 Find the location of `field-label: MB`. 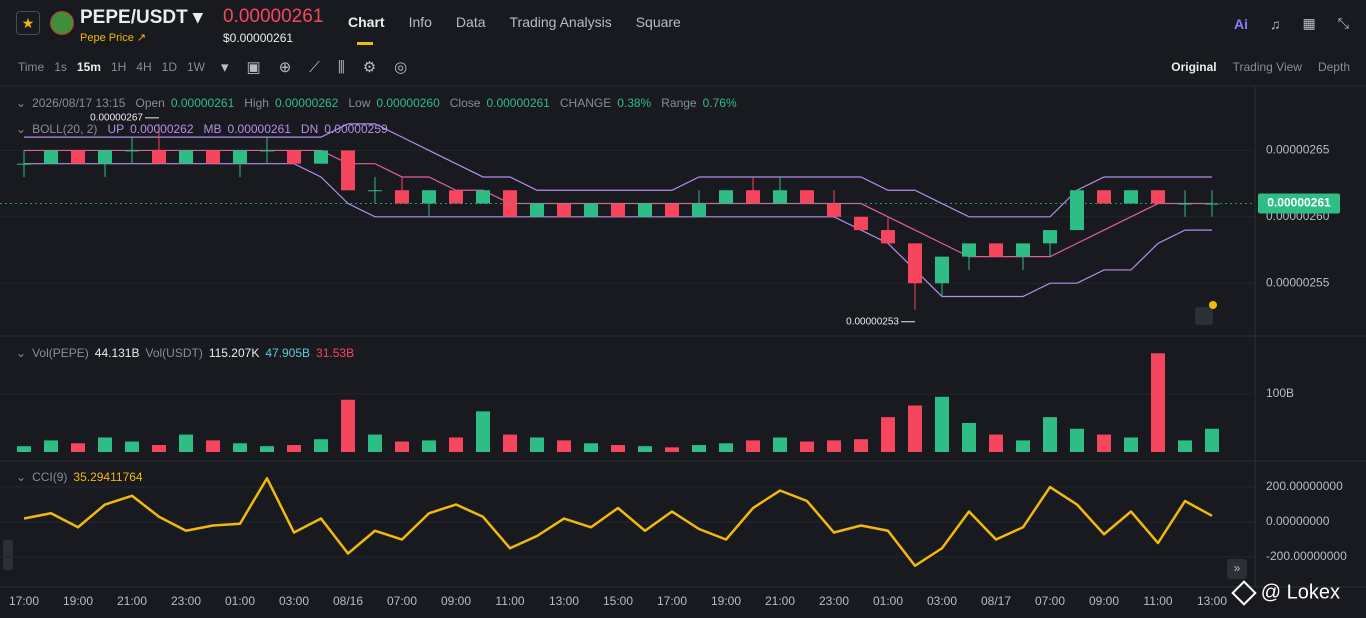

field-label: MB is located at coordinates (212, 129).